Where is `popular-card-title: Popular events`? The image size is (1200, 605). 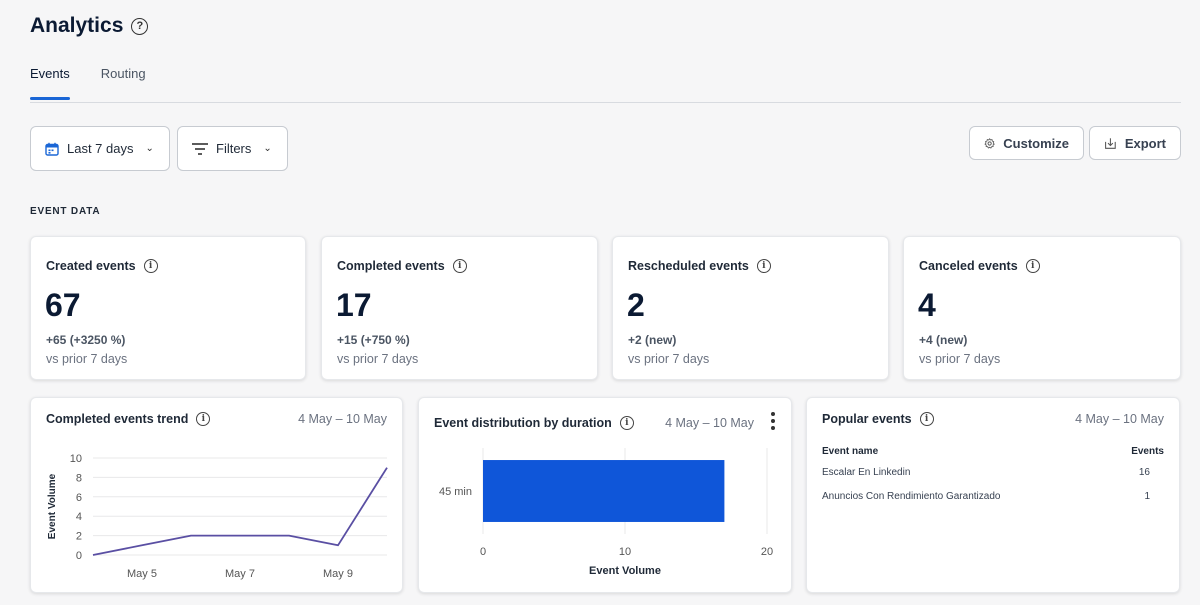
popular-card-title: Popular events is located at coordinates (867, 419).